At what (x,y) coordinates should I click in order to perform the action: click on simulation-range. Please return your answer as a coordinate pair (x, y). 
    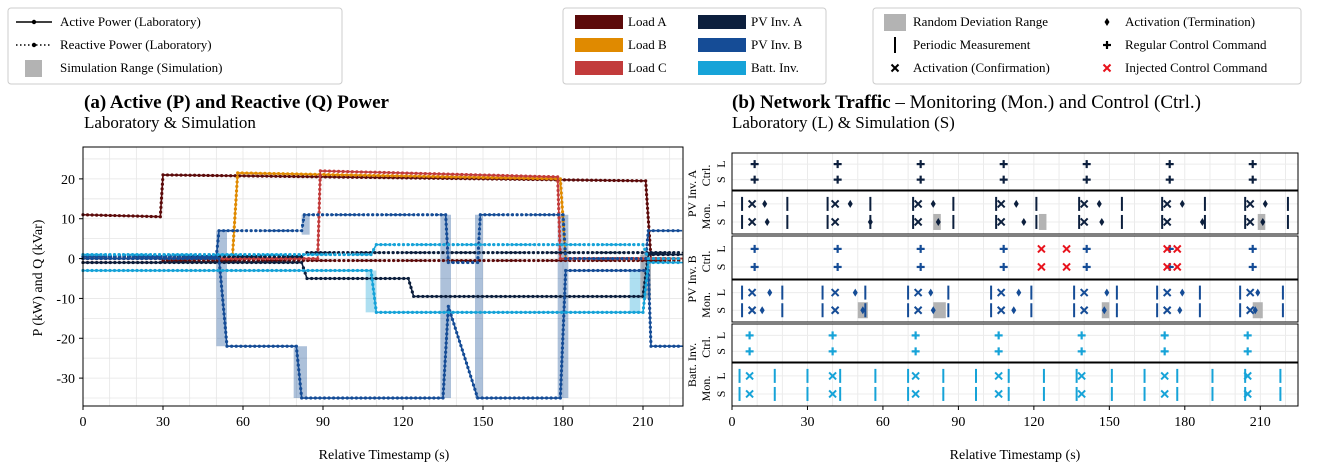
    Looking at the image, I should click on (479, 306).